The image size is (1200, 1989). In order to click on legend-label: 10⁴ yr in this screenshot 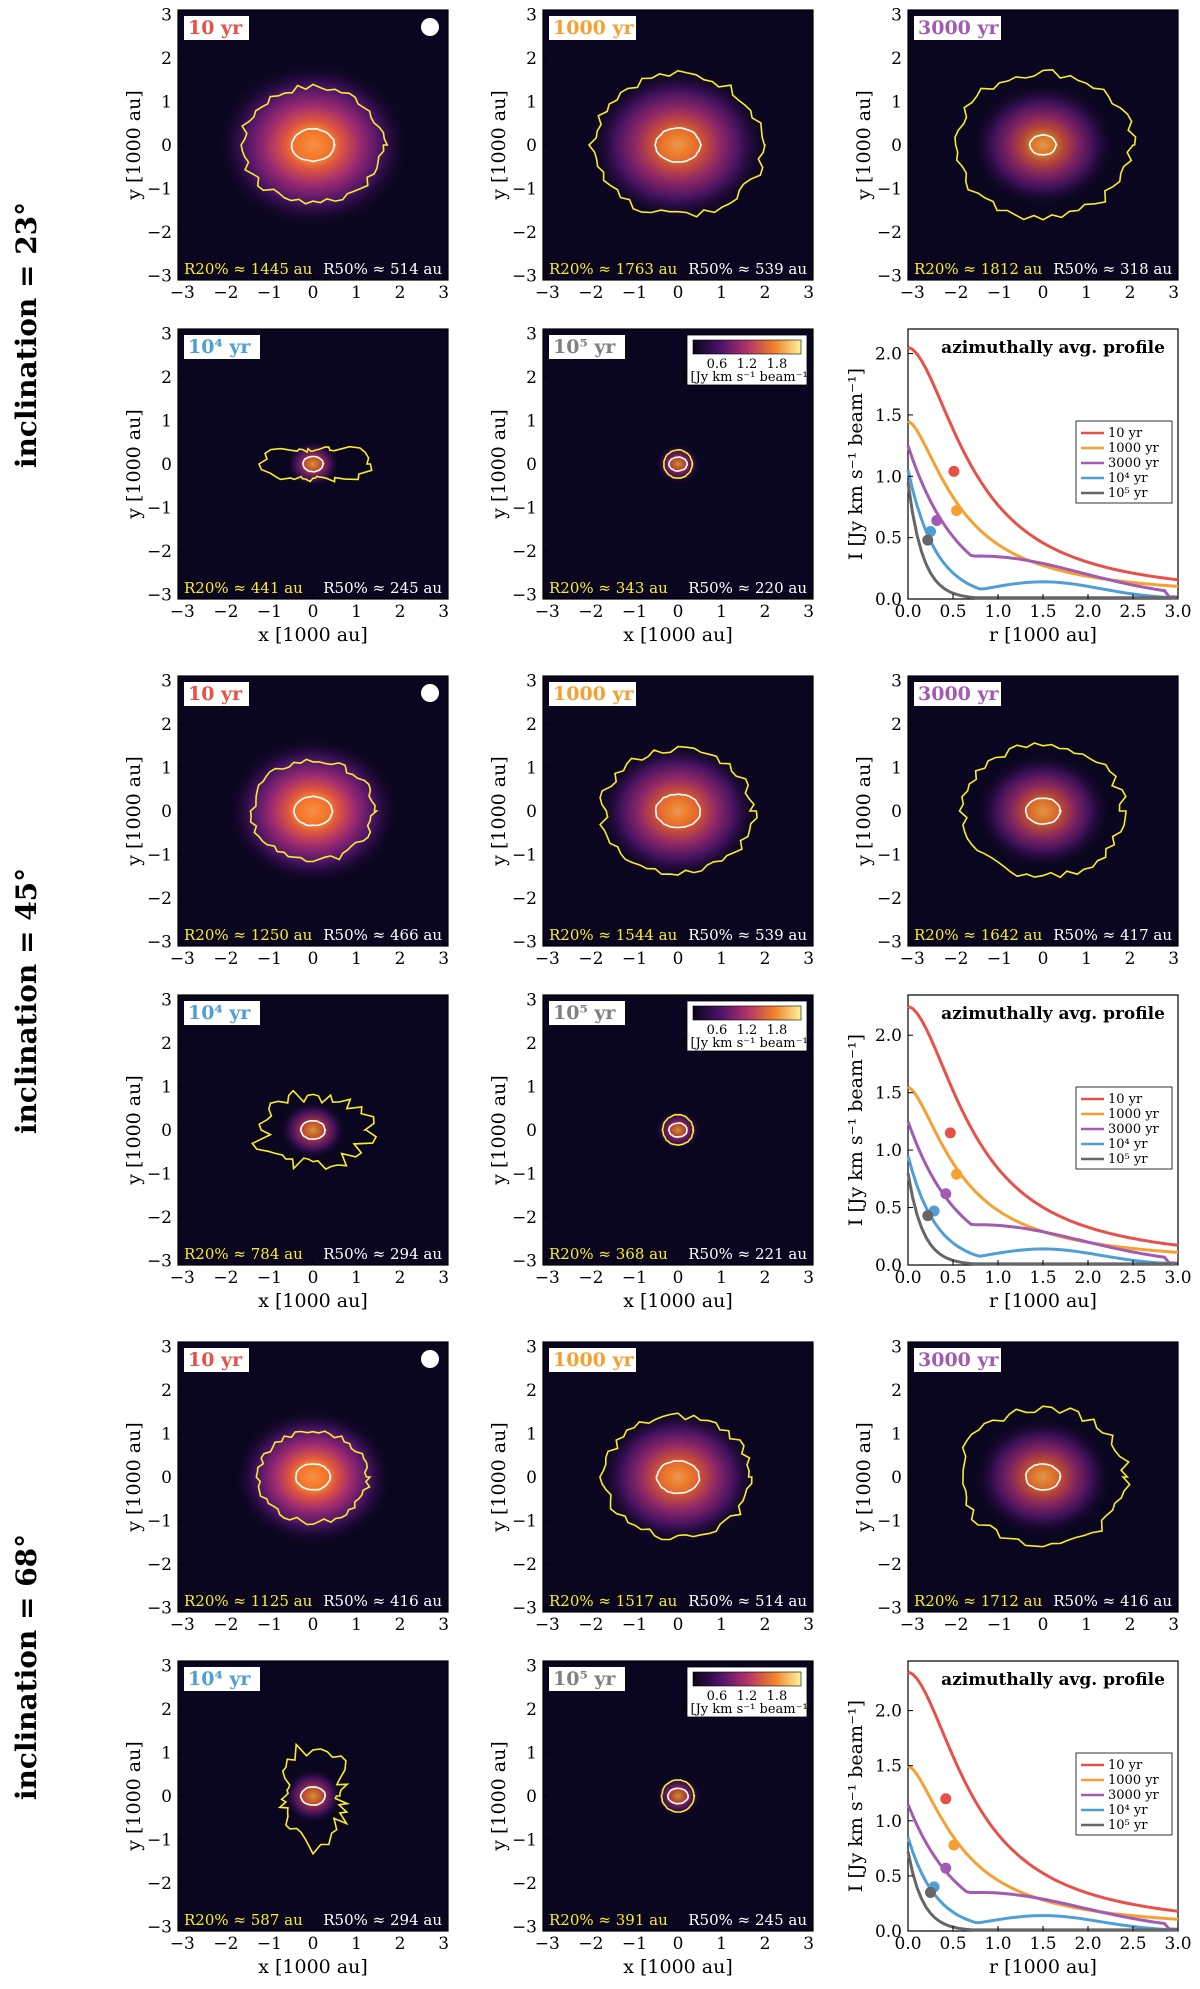, I will do `click(1128, 478)`.